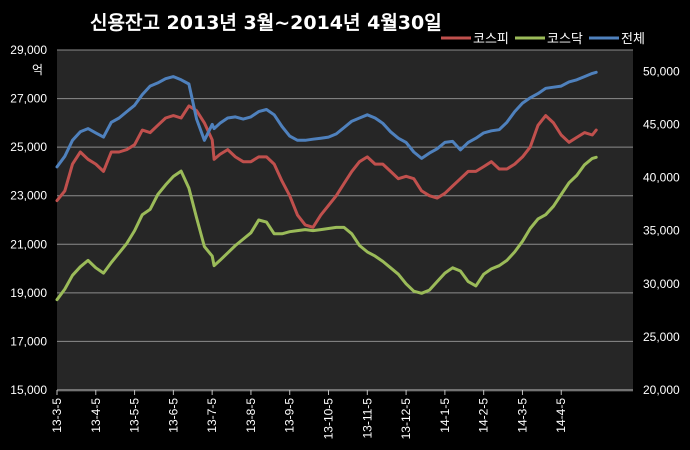 The width and height of the screenshot is (690, 450). Describe the element at coordinates (28, 196) in the screenshot. I see `y-left-tick-label: 23,000` at that location.